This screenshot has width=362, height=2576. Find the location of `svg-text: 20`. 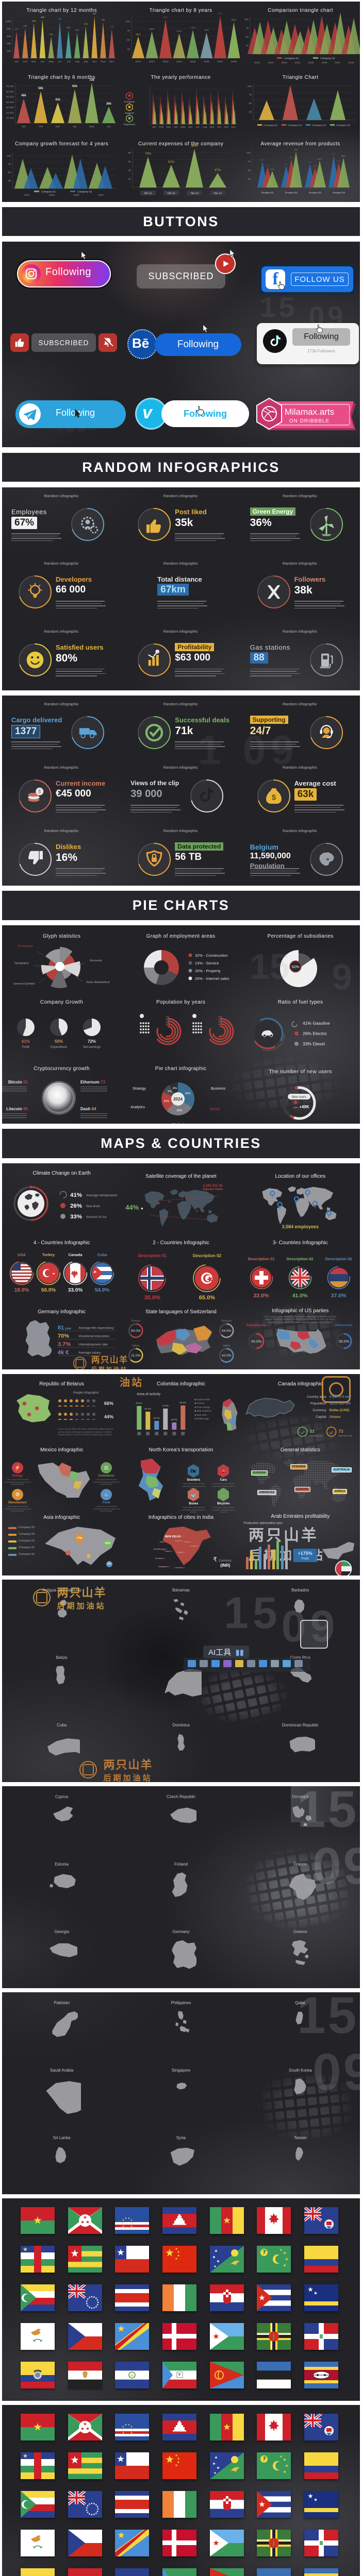

svg-text: 20 is located at coordinates (129, 180).